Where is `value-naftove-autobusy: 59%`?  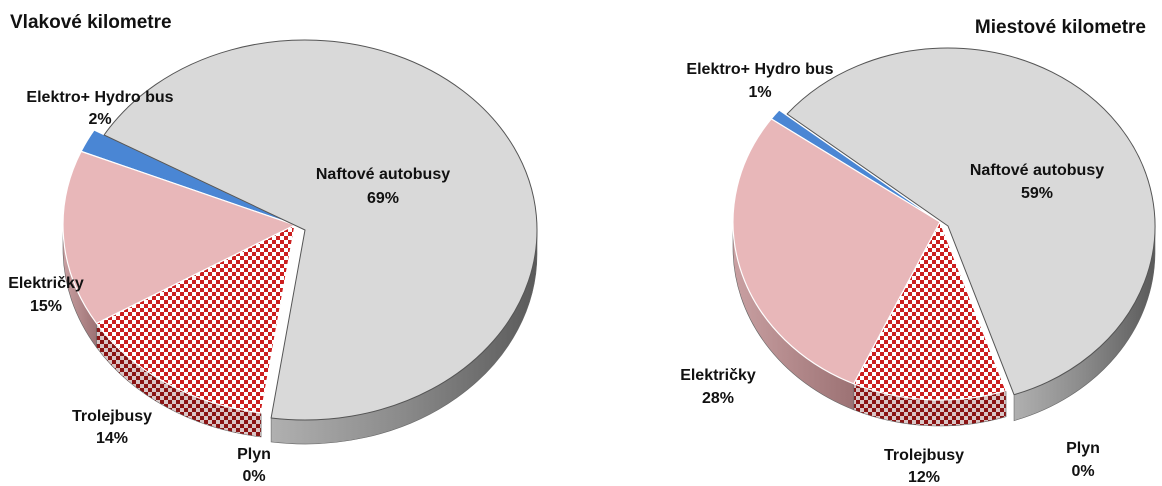 value-naftove-autobusy: 59% is located at coordinates (1037, 193).